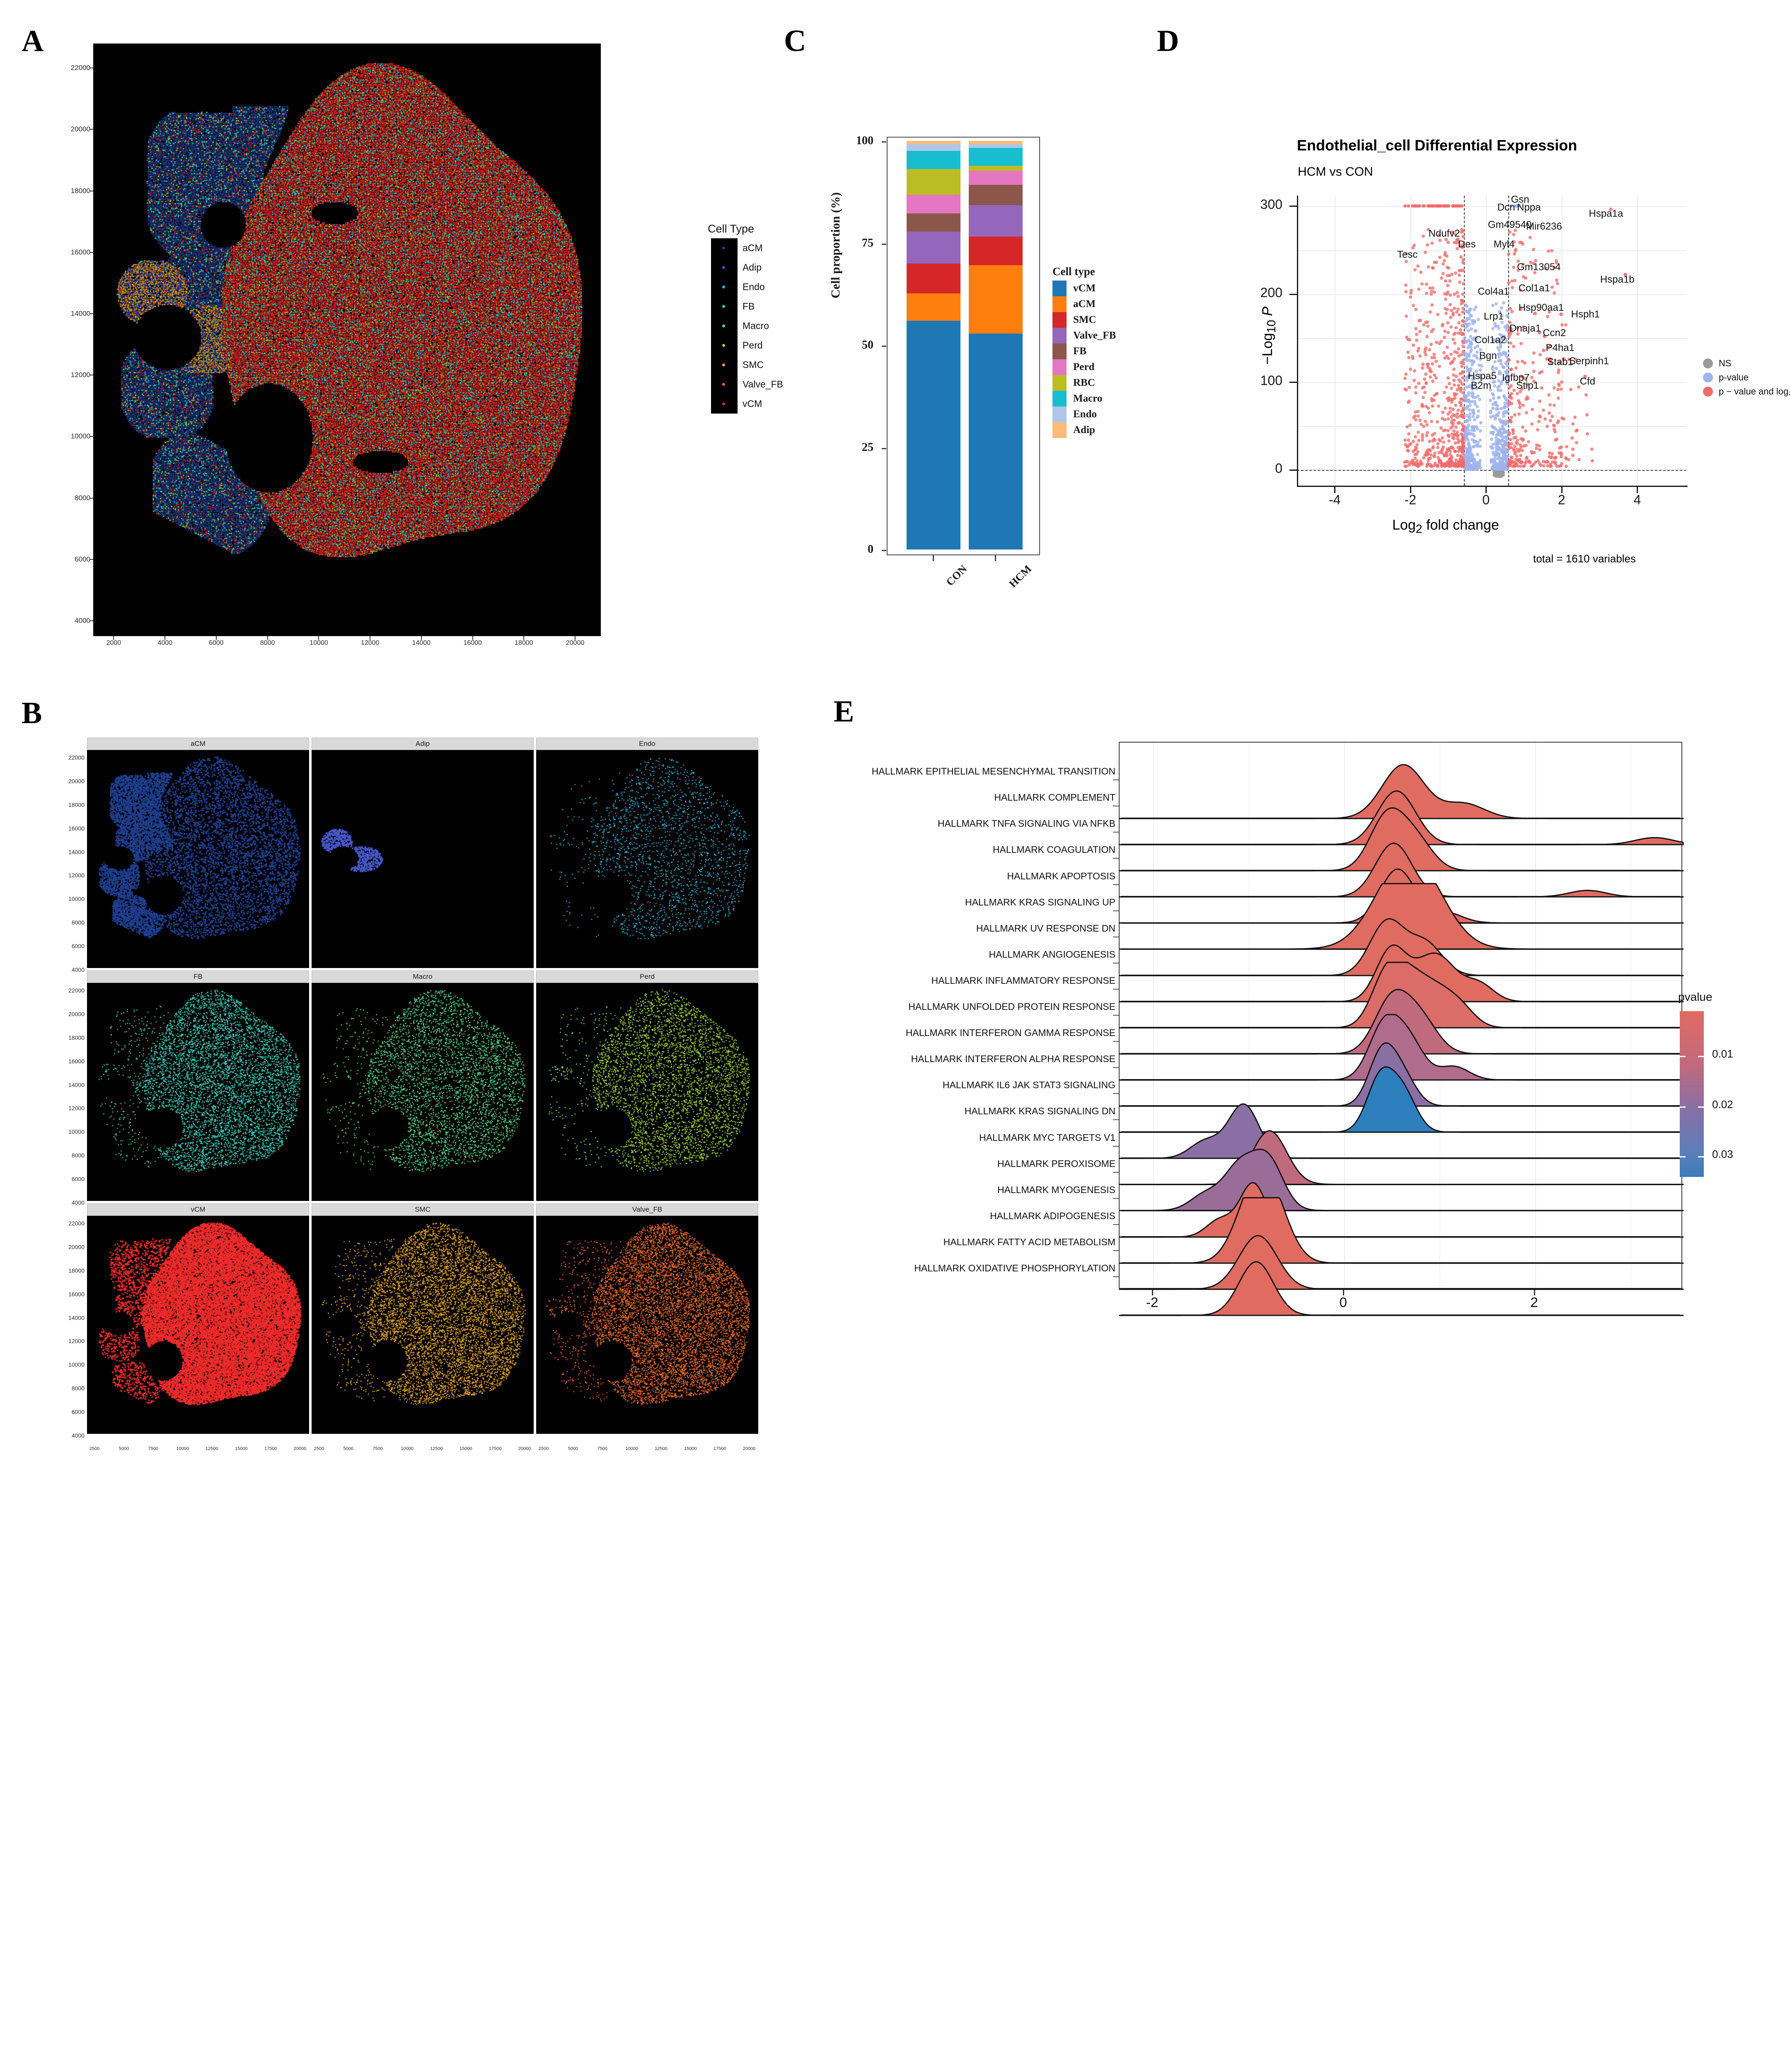 Image resolution: width=1790 pixels, height=2072 pixels. What do you see at coordinates (1084, 304) in the screenshot?
I see `panel-c-legend-row: aCM` at bounding box center [1084, 304].